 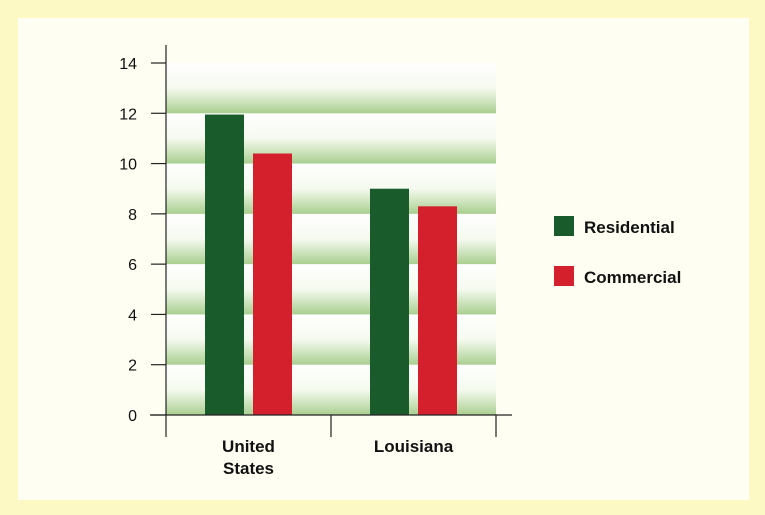 I want to click on x-category-label: Louisiana, so click(x=414, y=446).